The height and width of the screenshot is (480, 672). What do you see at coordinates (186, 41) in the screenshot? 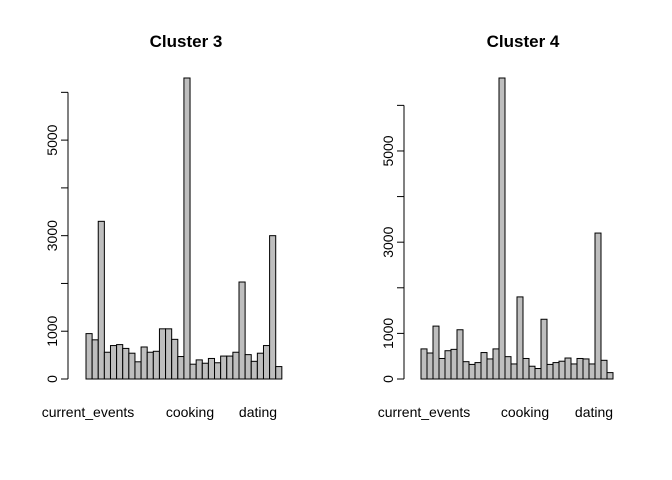
I see `chart-title: Cluster 3` at bounding box center [186, 41].